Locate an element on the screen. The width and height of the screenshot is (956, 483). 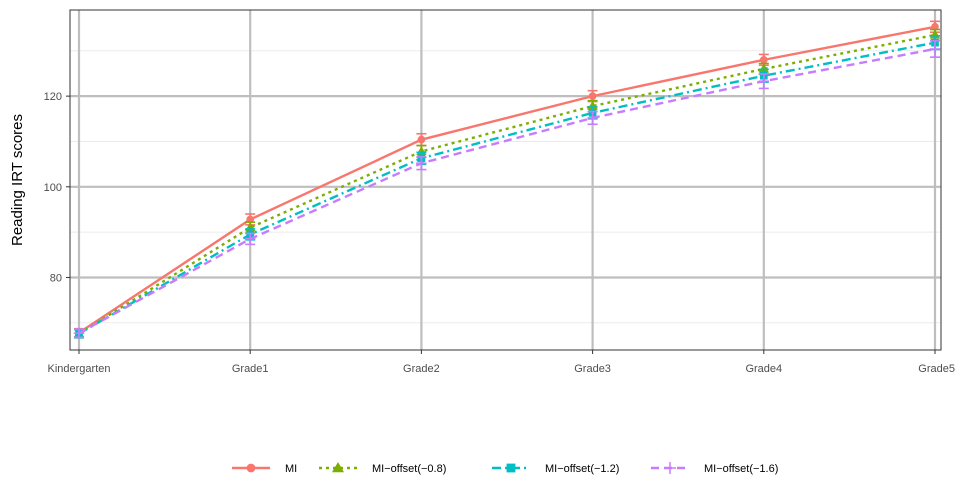
x-tick-label: Grade3 is located at coordinates (592, 369).